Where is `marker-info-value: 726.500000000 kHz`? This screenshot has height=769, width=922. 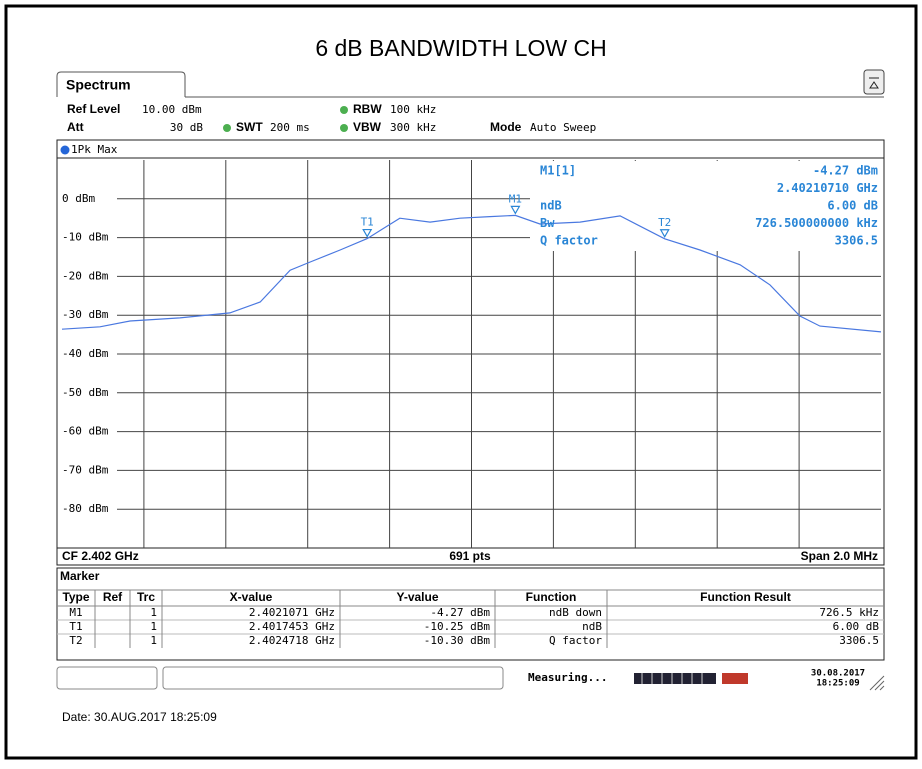 marker-info-value: 726.500000000 kHz is located at coordinates (816, 223).